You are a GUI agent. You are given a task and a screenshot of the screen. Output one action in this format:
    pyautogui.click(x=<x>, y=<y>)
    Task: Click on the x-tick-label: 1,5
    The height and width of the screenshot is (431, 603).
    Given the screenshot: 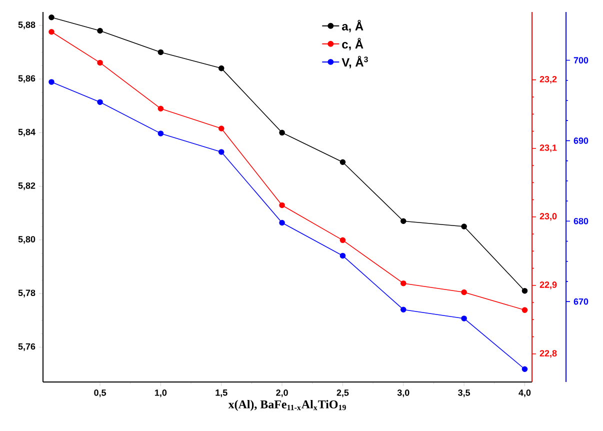 What is the action you would take?
    pyautogui.click(x=222, y=394)
    